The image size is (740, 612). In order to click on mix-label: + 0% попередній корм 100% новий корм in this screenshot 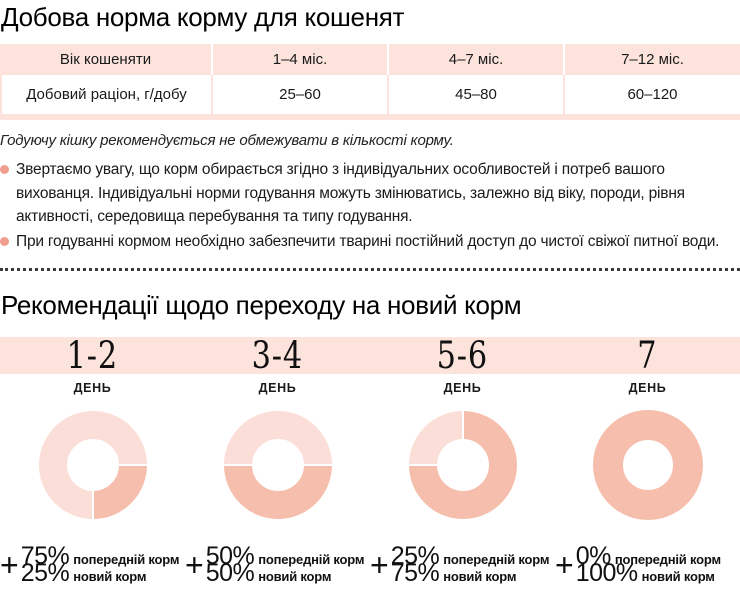, I will do `click(647, 564)`.